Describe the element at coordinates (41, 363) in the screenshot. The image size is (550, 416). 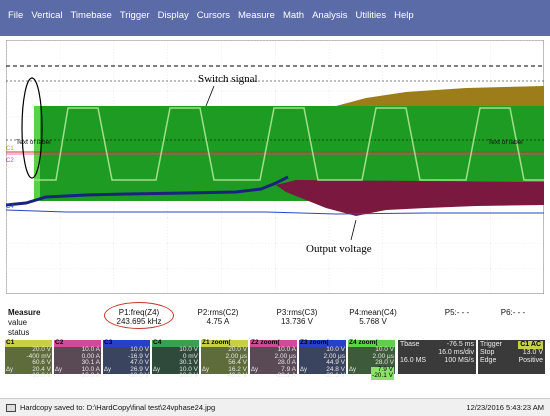
I see `channel-value: 60.6 V` at that location.